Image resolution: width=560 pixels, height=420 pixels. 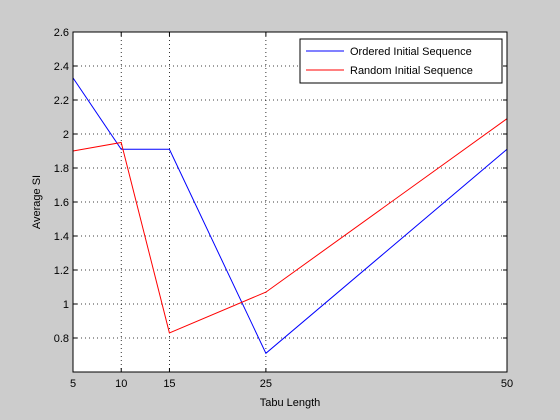 I want to click on y-tick-label: 2.2, so click(x=61, y=101).